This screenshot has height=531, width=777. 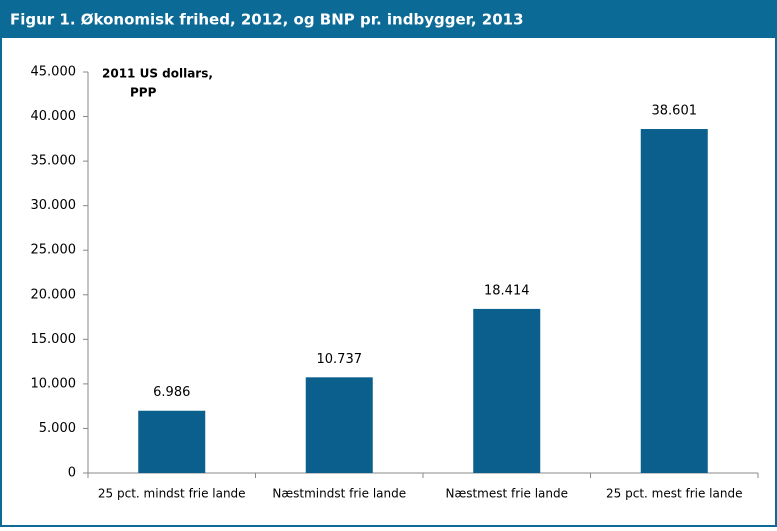 What do you see at coordinates (675, 111) in the screenshot?
I see `value-label: 38.601` at bounding box center [675, 111].